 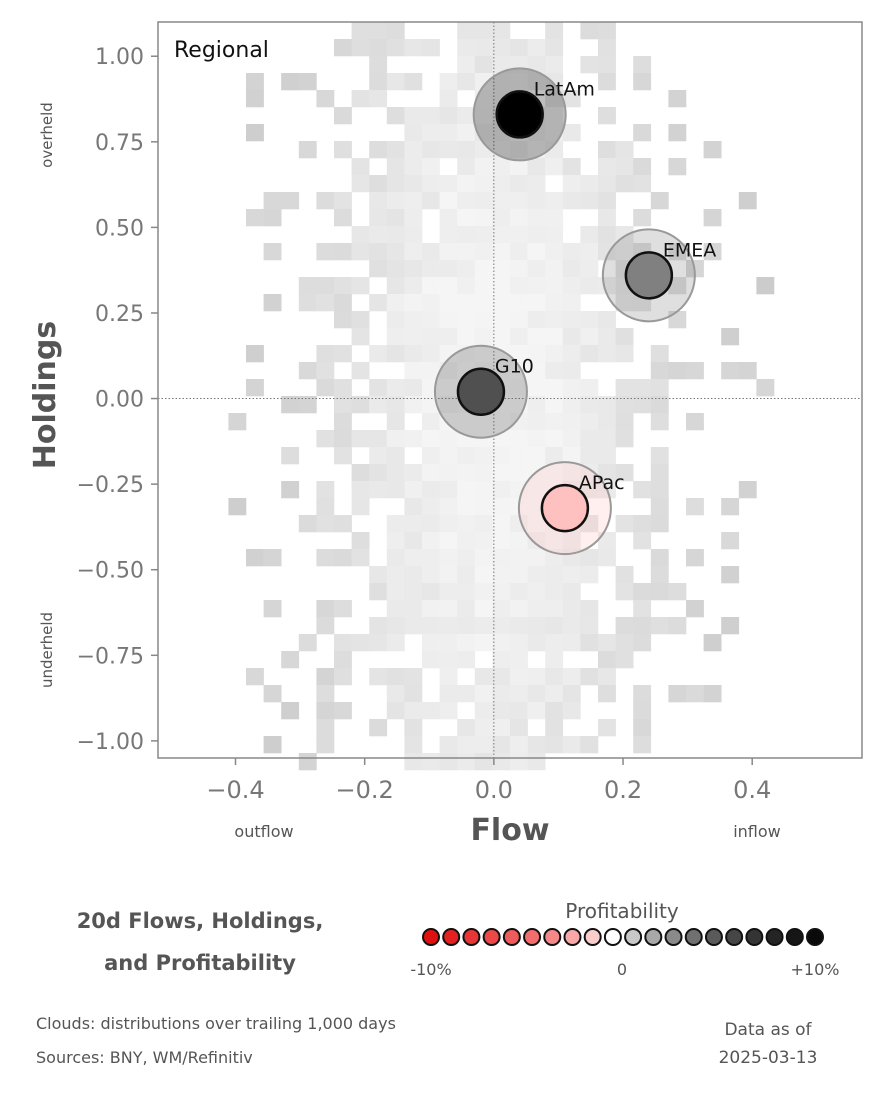 I want to click on x-tick-label: 0.0, so click(x=494, y=790).